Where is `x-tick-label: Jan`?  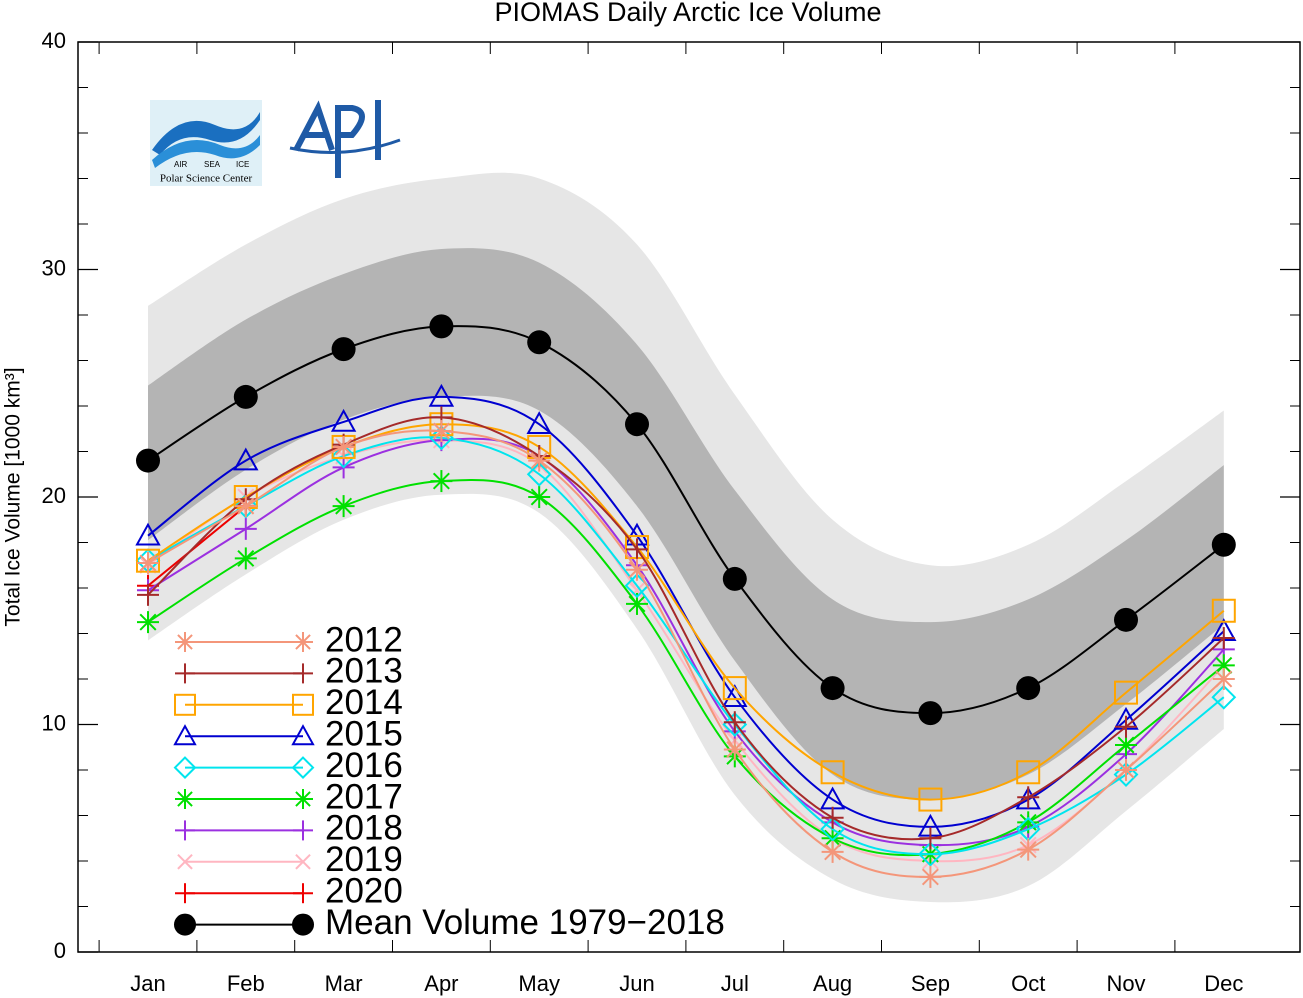 x-tick-label: Jan is located at coordinates (147, 983).